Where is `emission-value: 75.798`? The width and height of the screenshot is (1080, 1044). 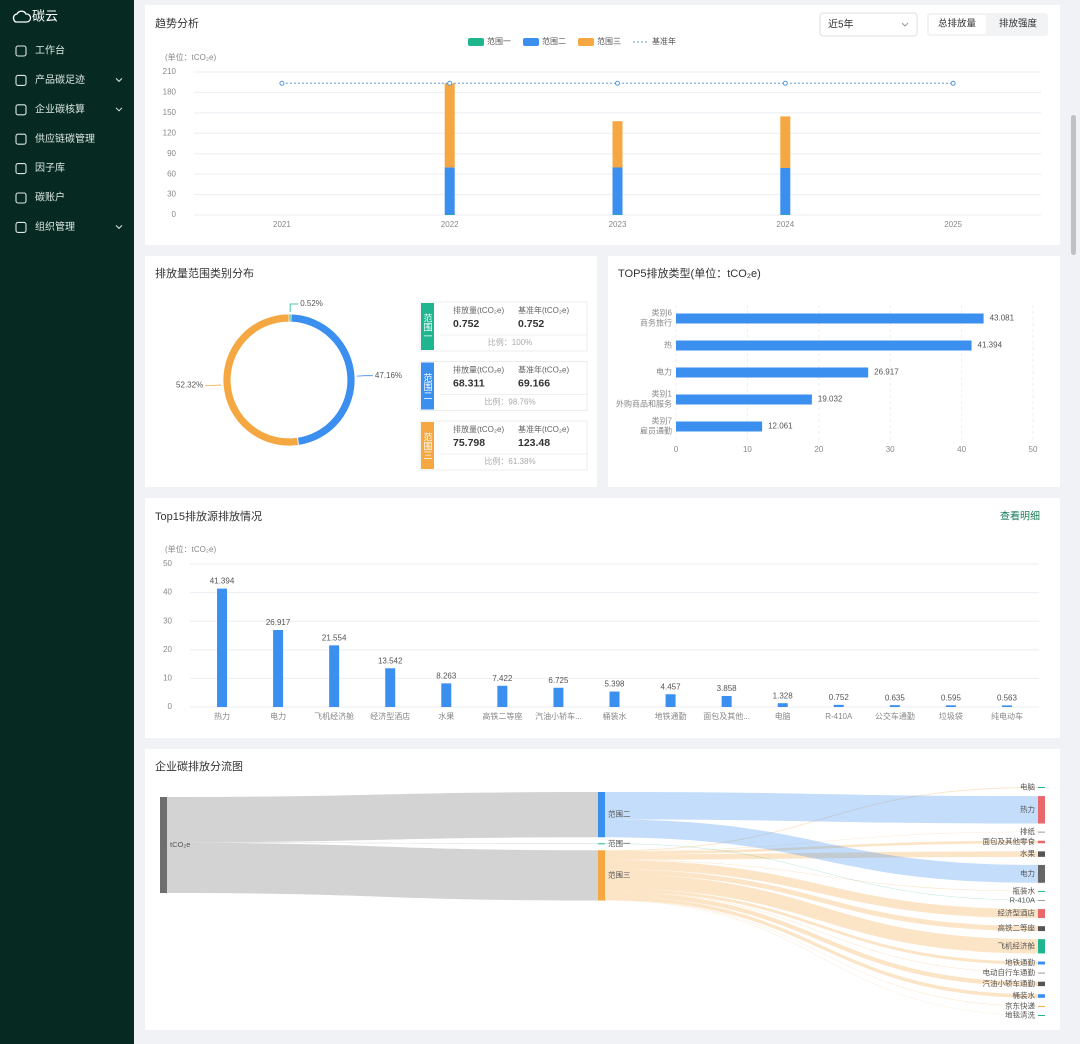 emission-value: 75.798 is located at coordinates (469, 443).